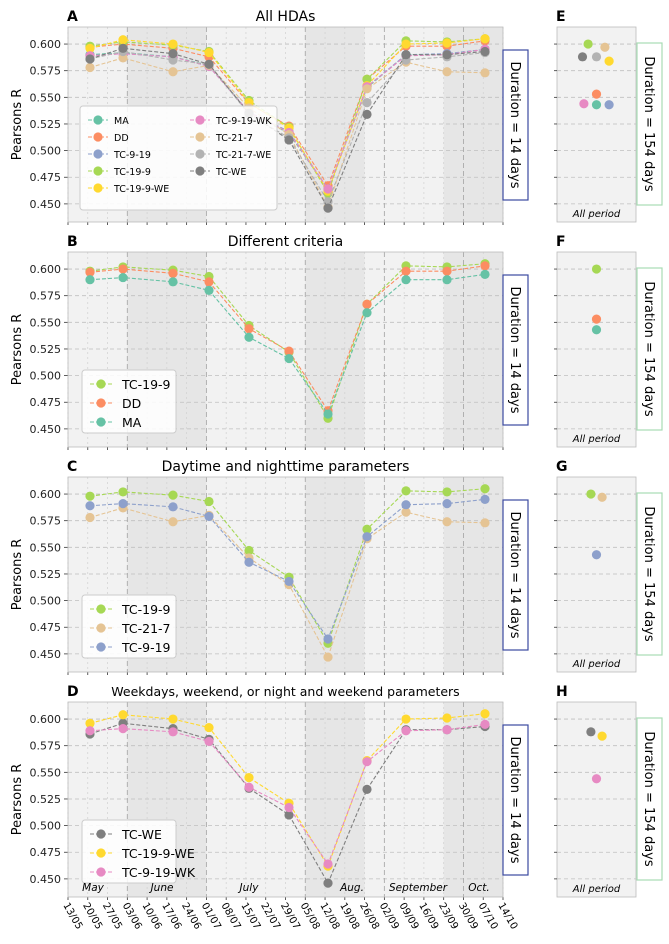 The width and height of the screenshot is (669, 944). Describe the element at coordinates (93, 888) in the screenshot. I see `month-label: May` at that location.